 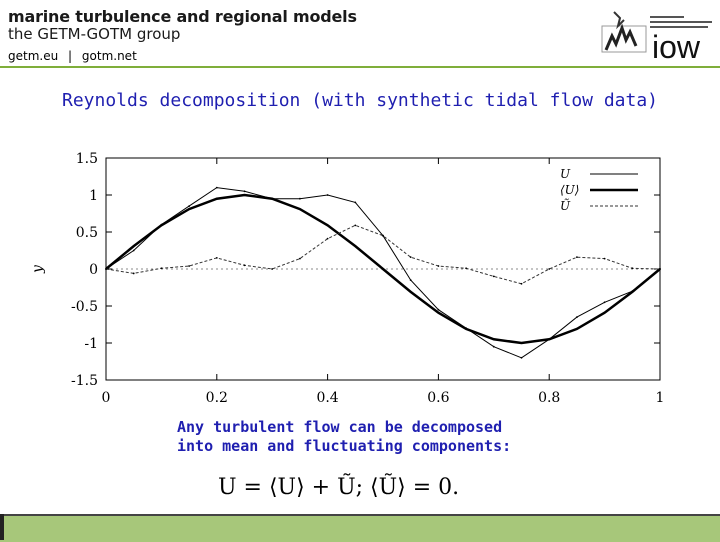 I want to click on description-line-1: Any turbulent flow can be decomposed, so click(x=340, y=427).